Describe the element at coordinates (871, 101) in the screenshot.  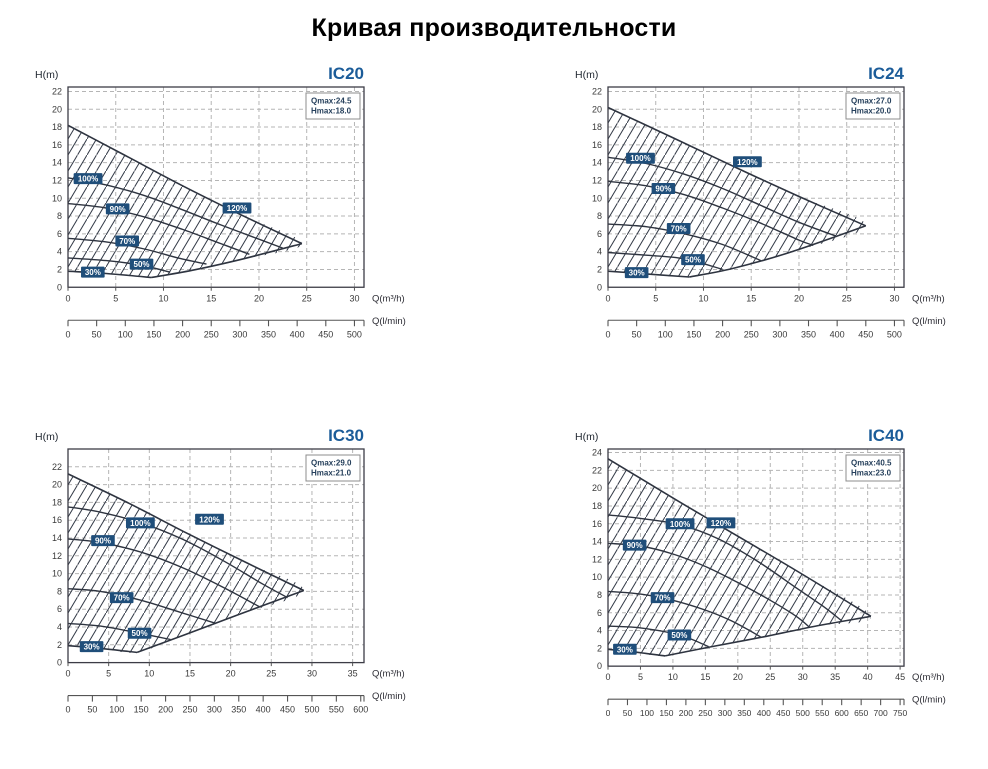
I see `svg-text: Qmax:27.0` at that location.